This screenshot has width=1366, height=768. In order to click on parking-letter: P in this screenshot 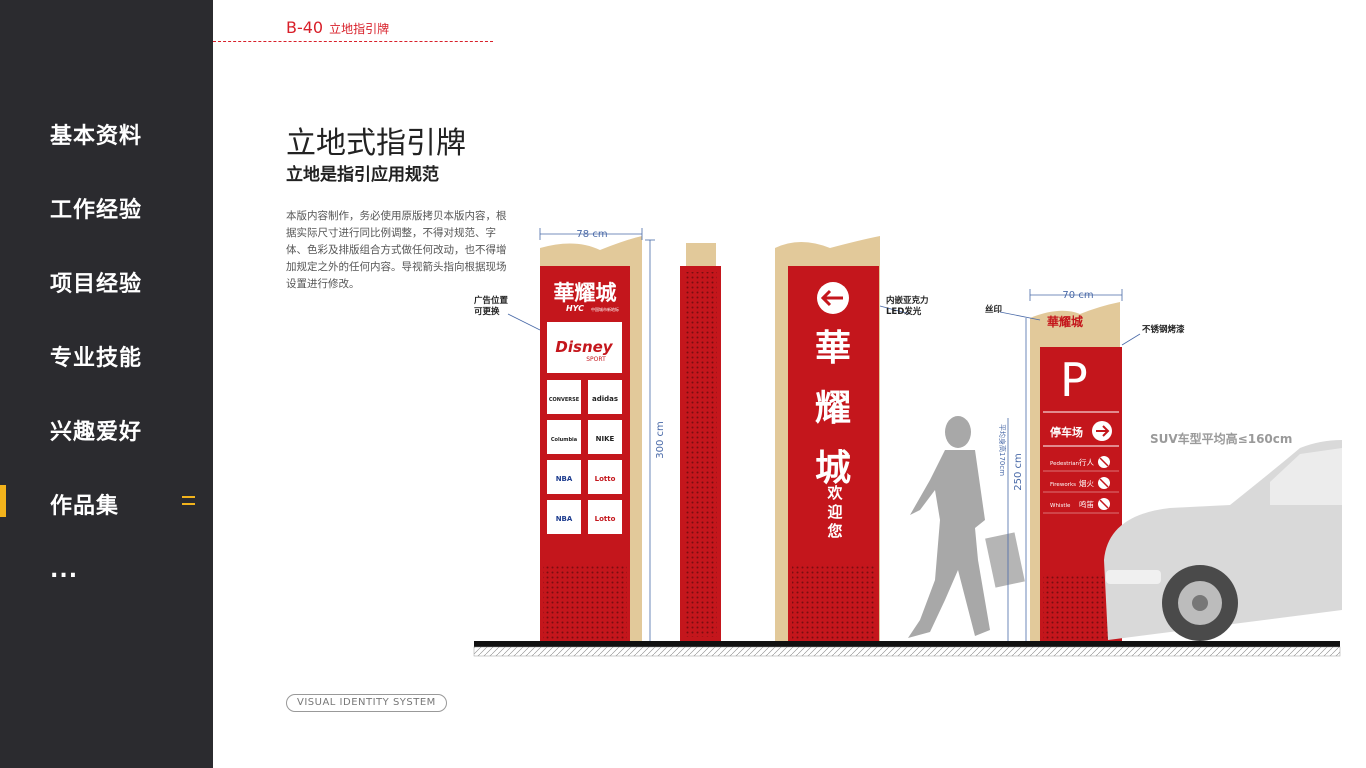, I will do `click(1074, 380)`.